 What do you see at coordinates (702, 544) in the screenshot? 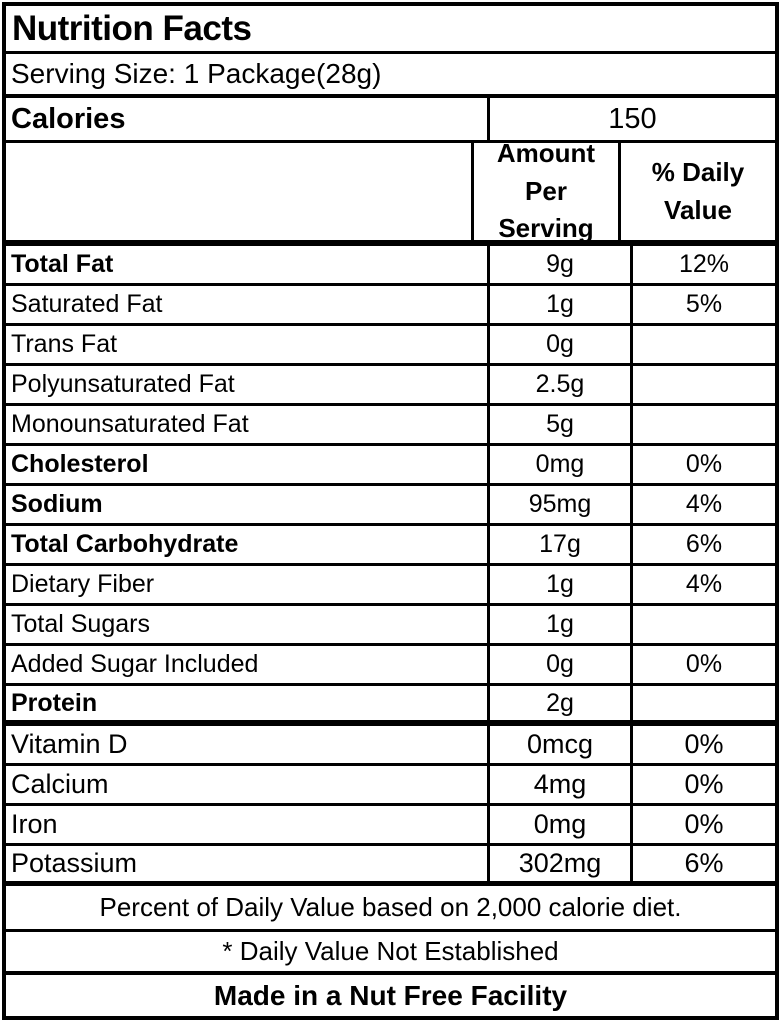
I see `nutrient-daily-value: 6%` at bounding box center [702, 544].